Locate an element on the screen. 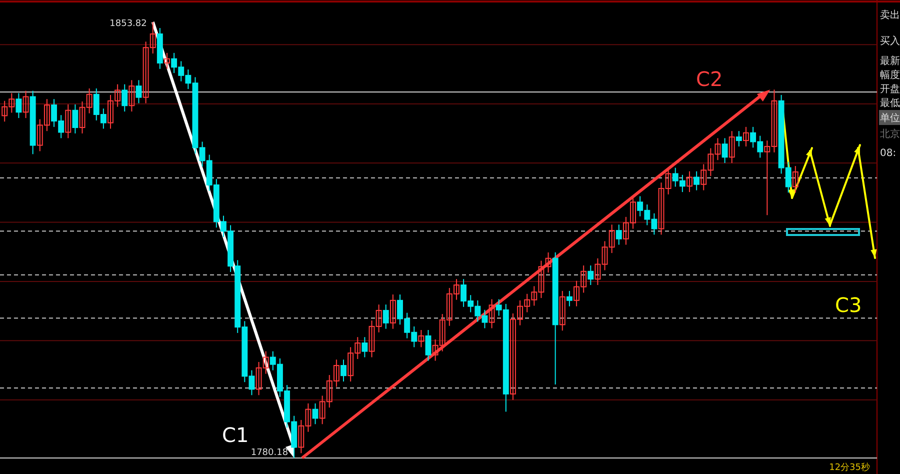 The width and height of the screenshot is (900, 474). annotation: C2 is located at coordinates (709, 79).